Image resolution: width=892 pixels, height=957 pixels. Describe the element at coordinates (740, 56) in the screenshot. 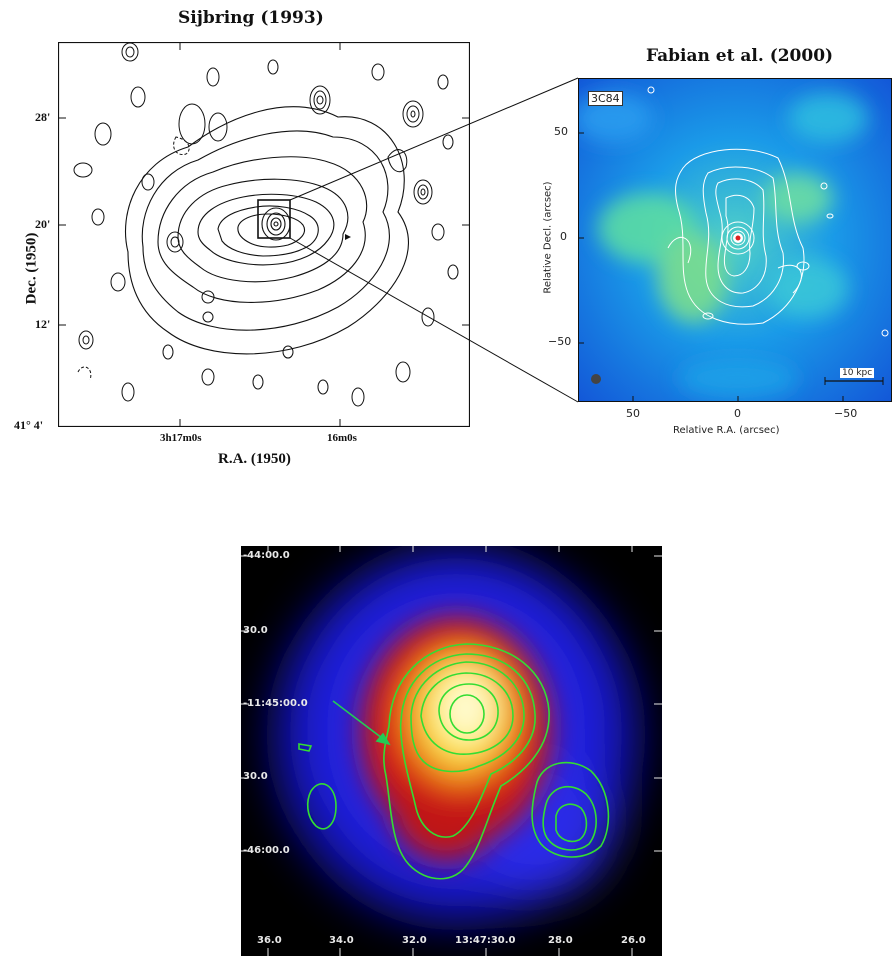

I see `panel-b-title: Fabian et al. (2000)` at that location.